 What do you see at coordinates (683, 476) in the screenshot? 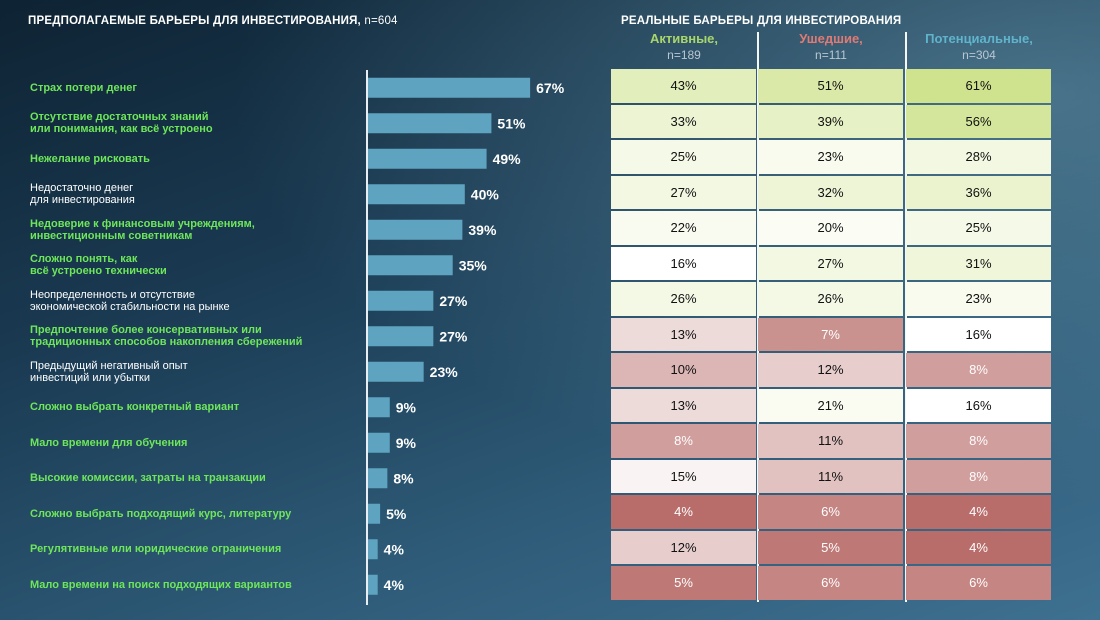
I see `heatmap-cell: 15%` at bounding box center [683, 476].